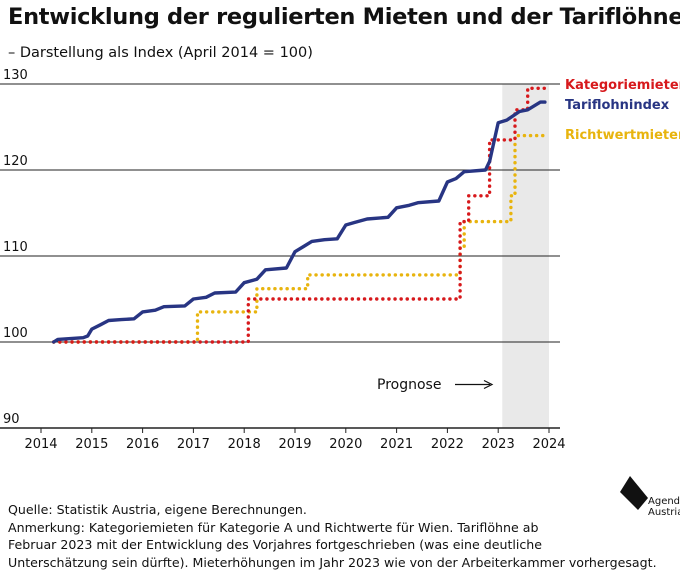  Describe the element at coordinates (447, 444) in the screenshot. I see `x-tick-label-2022: 2022` at that location.